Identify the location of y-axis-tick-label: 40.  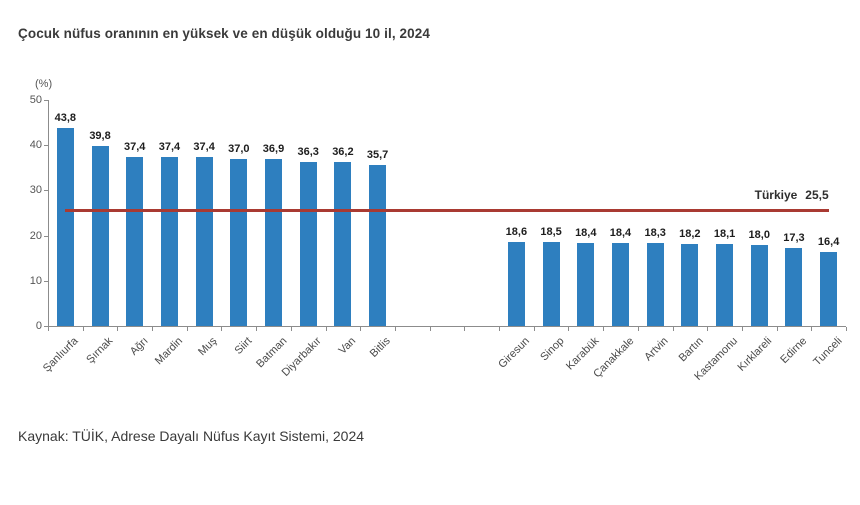
(35, 145).